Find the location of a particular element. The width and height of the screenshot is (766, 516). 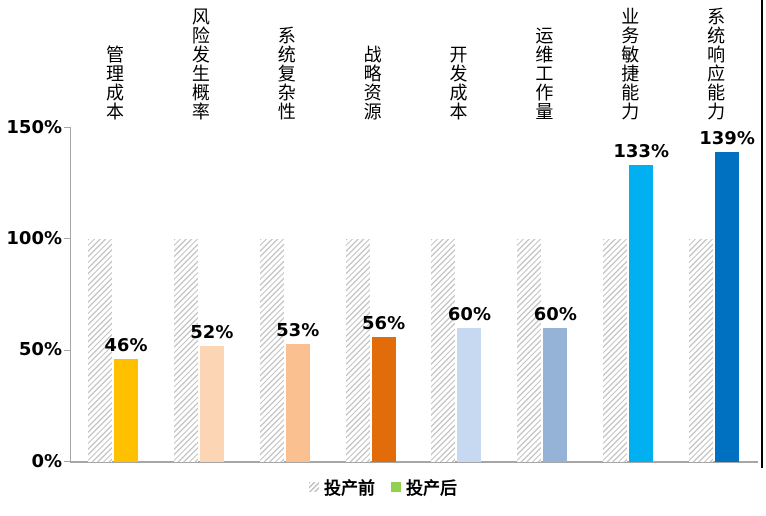

bar-group: 系统响应能力 139% is located at coordinates (714, 231).